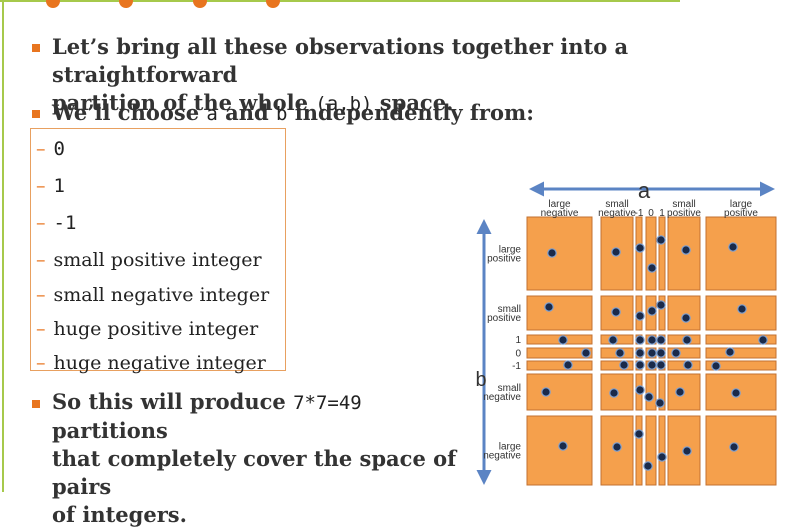  What do you see at coordinates (502, 397) in the screenshot?
I see `row-label: negative` at bounding box center [502, 397].